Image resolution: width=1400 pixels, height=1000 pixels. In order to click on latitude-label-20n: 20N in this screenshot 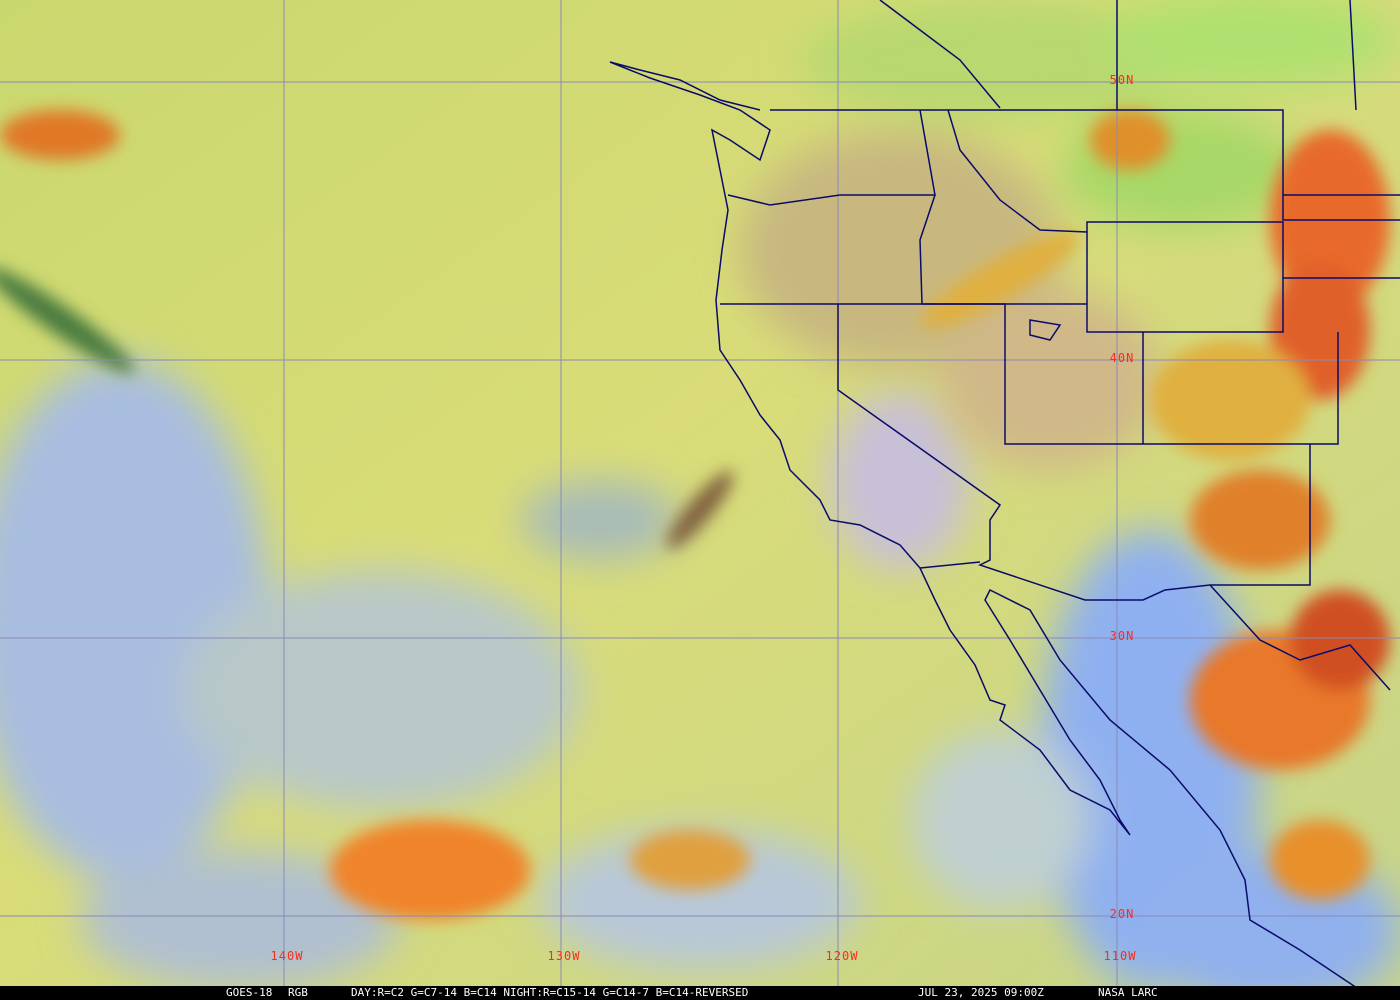, I will do `click(1122, 914)`.